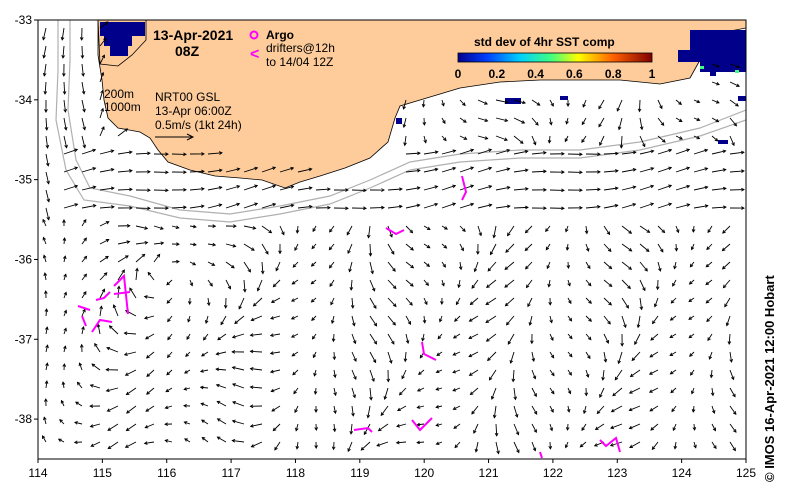  Describe the element at coordinates (300, 48) in the screenshot. I see `drifters-label-1: drifters@12h` at that location.